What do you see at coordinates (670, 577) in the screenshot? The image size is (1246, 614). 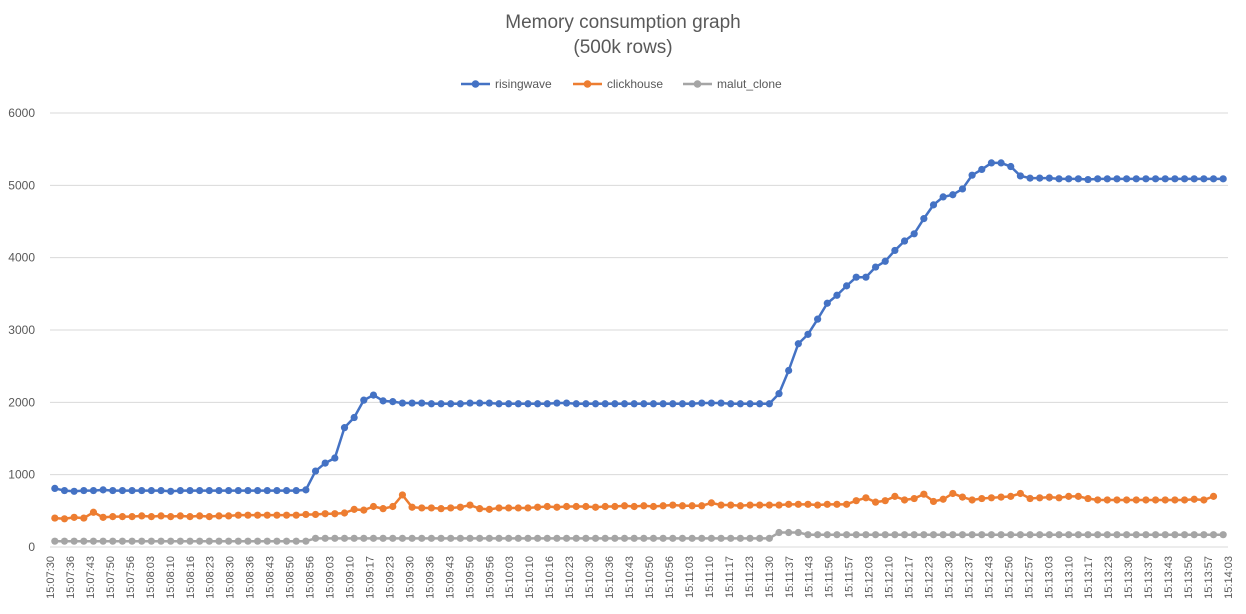 I see `x-tick-label: 15:10:56` at bounding box center [670, 577].